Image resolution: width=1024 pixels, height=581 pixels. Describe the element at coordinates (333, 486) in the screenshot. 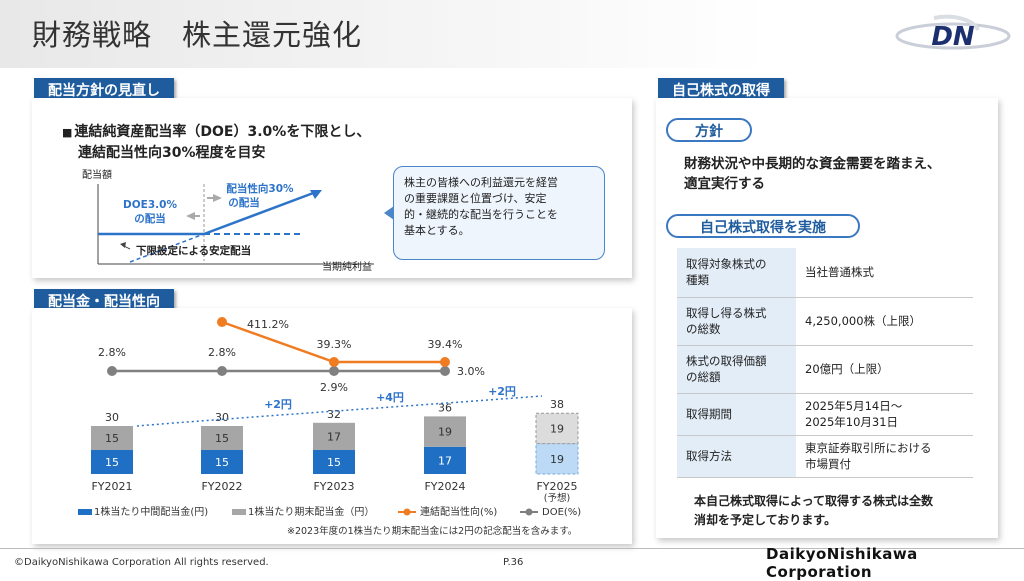

I see `category-label: FY2023` at that location.